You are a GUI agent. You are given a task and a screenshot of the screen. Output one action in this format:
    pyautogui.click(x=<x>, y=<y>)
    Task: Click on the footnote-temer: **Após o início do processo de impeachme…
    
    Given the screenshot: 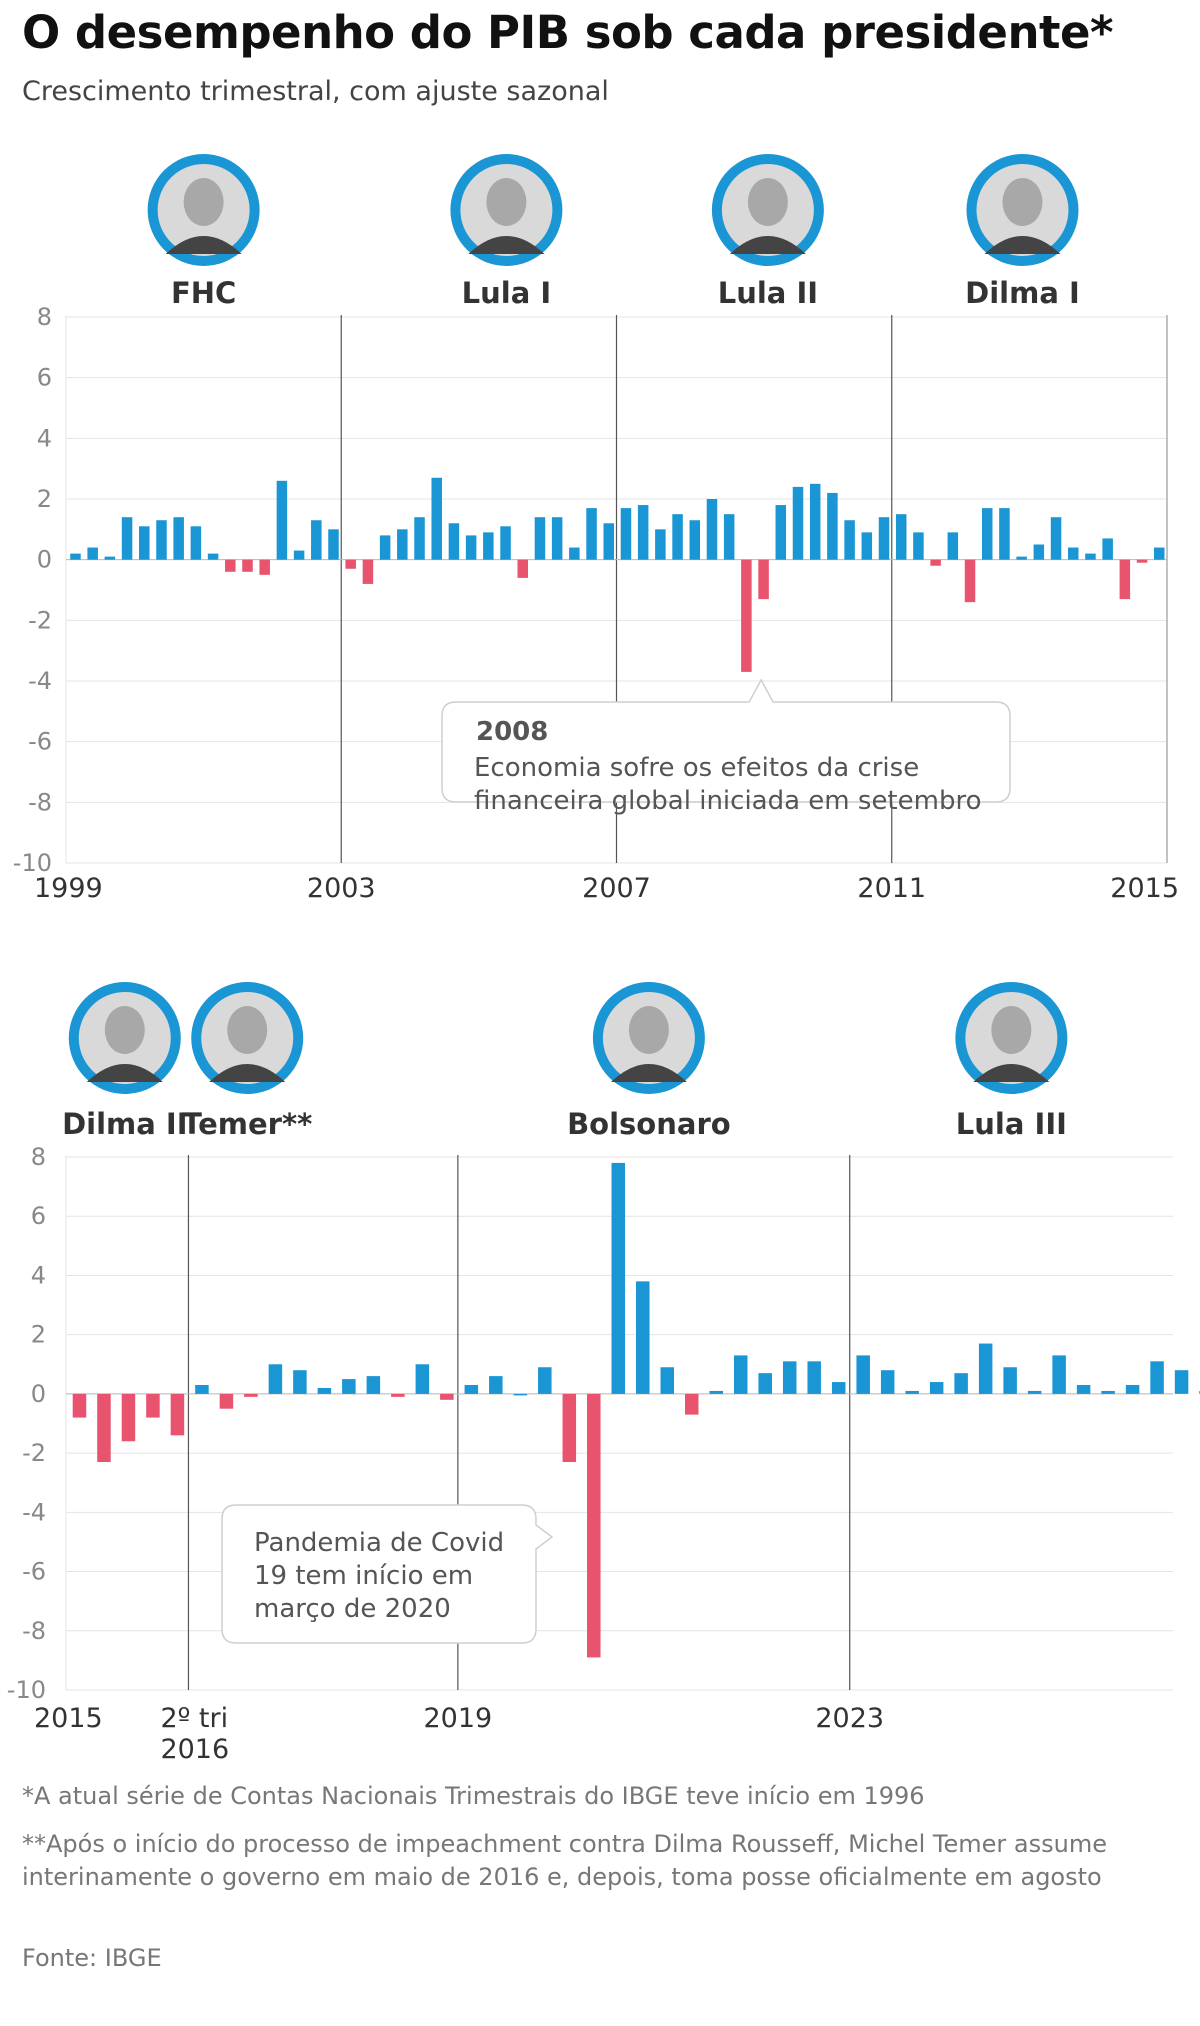 What is the action you would take?
    pyautogui.click(x=564, y=1860)
    